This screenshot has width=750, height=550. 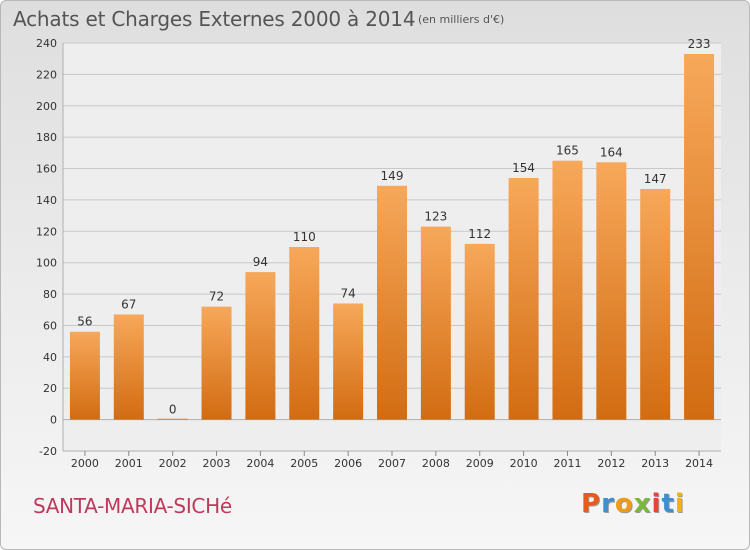 What do you see at coordinates (699, 236) in the screenshot?
I see `bar-2014` at bounding box center [699, 236].